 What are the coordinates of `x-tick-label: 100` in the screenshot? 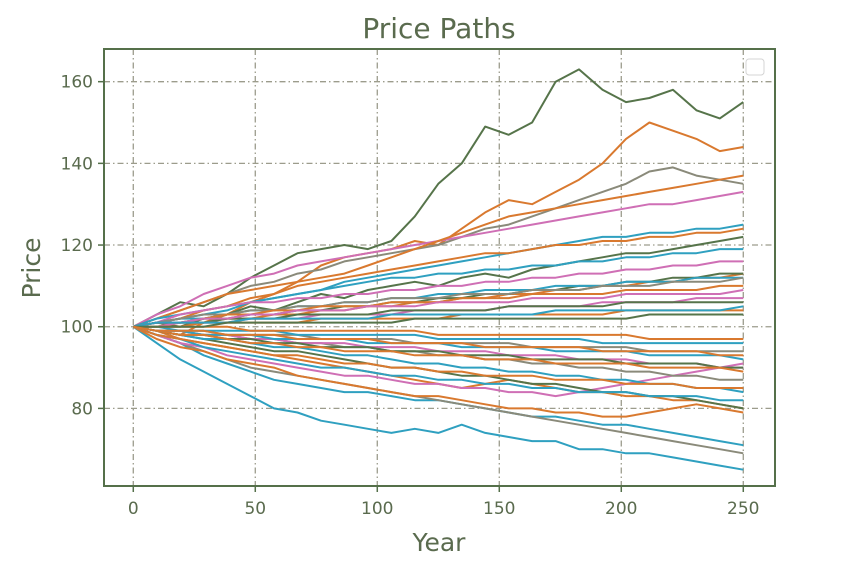 It's located at (377, 509).